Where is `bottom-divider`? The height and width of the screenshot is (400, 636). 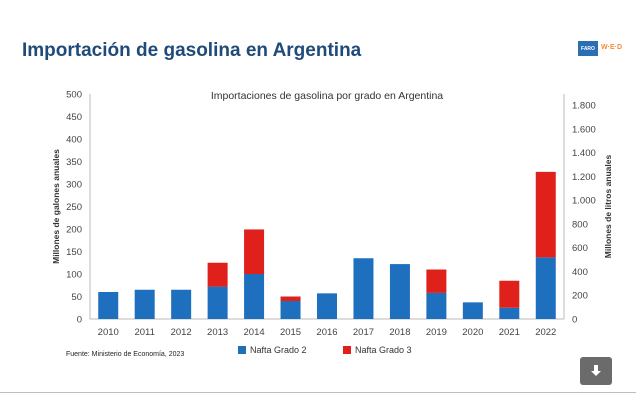
bottom-divider is located at coordinates (318, 392).